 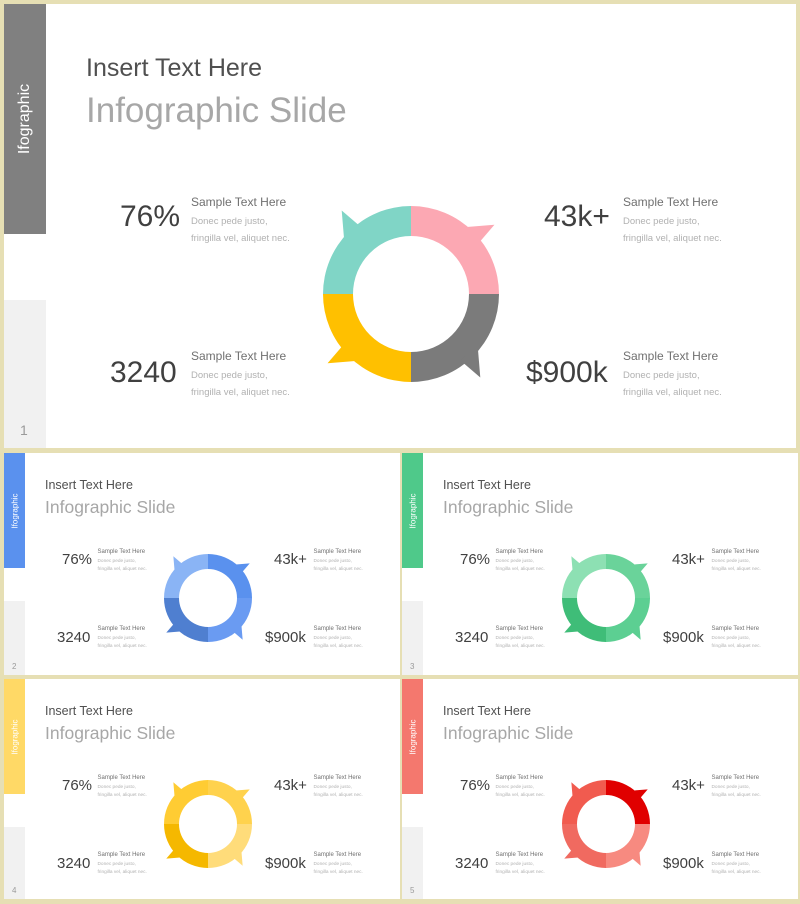 What do you see at coordinates (110, 732) in the screenshot?
I see `title-line-2: Infographic Slide` at bounding box center [110, 732].